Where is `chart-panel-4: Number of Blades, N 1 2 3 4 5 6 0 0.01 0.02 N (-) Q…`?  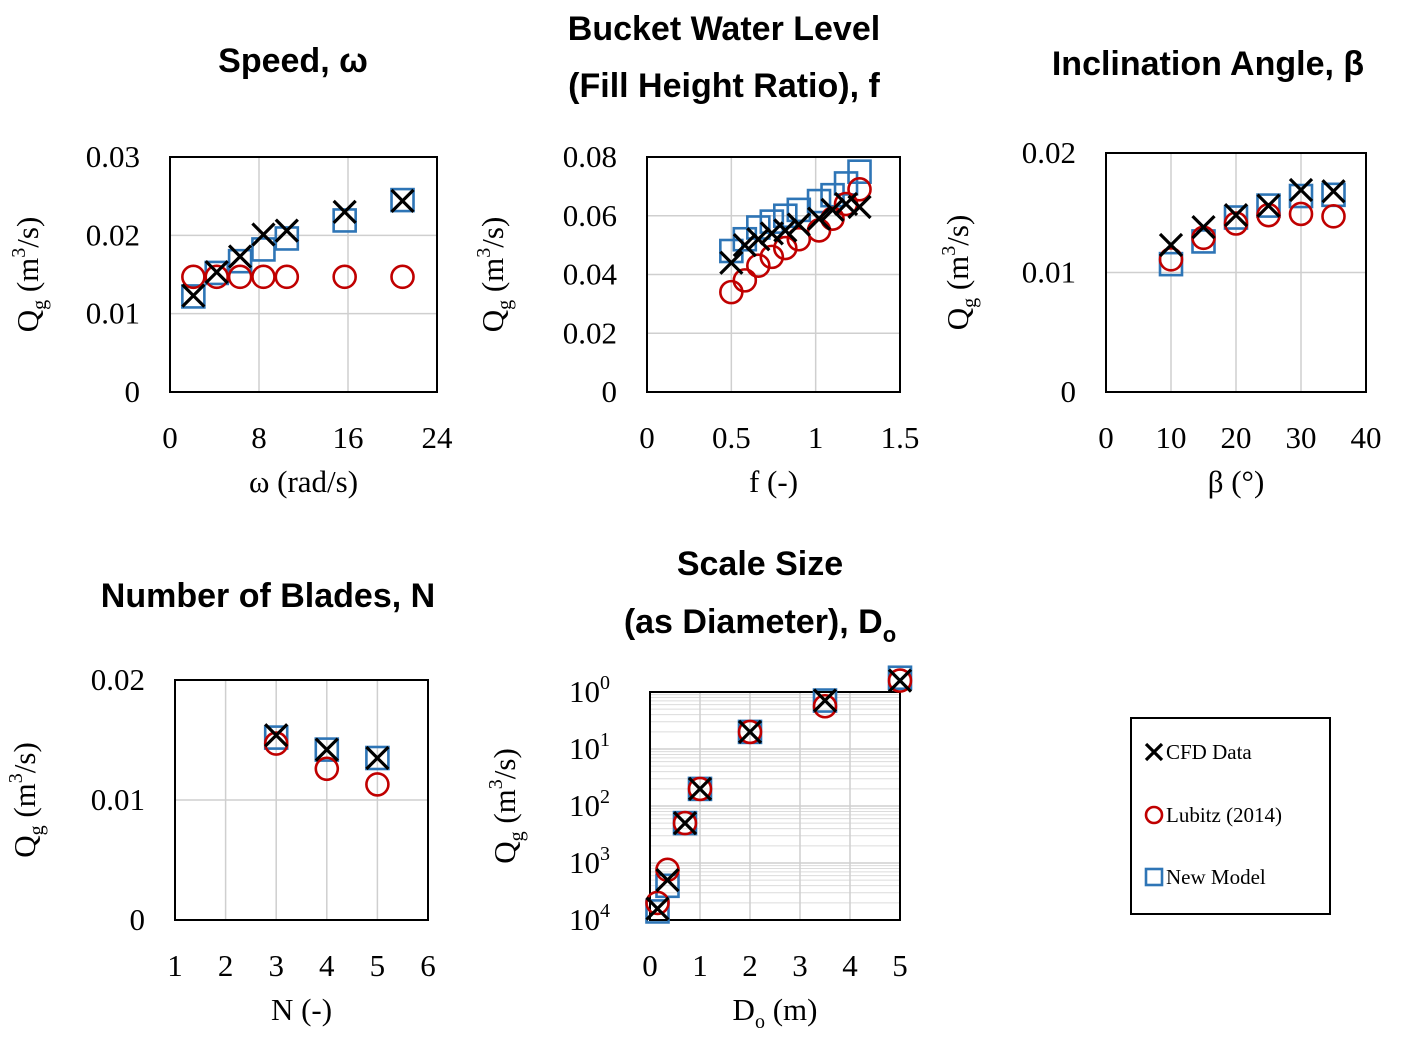
chart-panel-4: Number of Blades, N 1 2 3 4 5 6 0 0.01 0.02 N (-) Q… is located at coordinates (220, 802).